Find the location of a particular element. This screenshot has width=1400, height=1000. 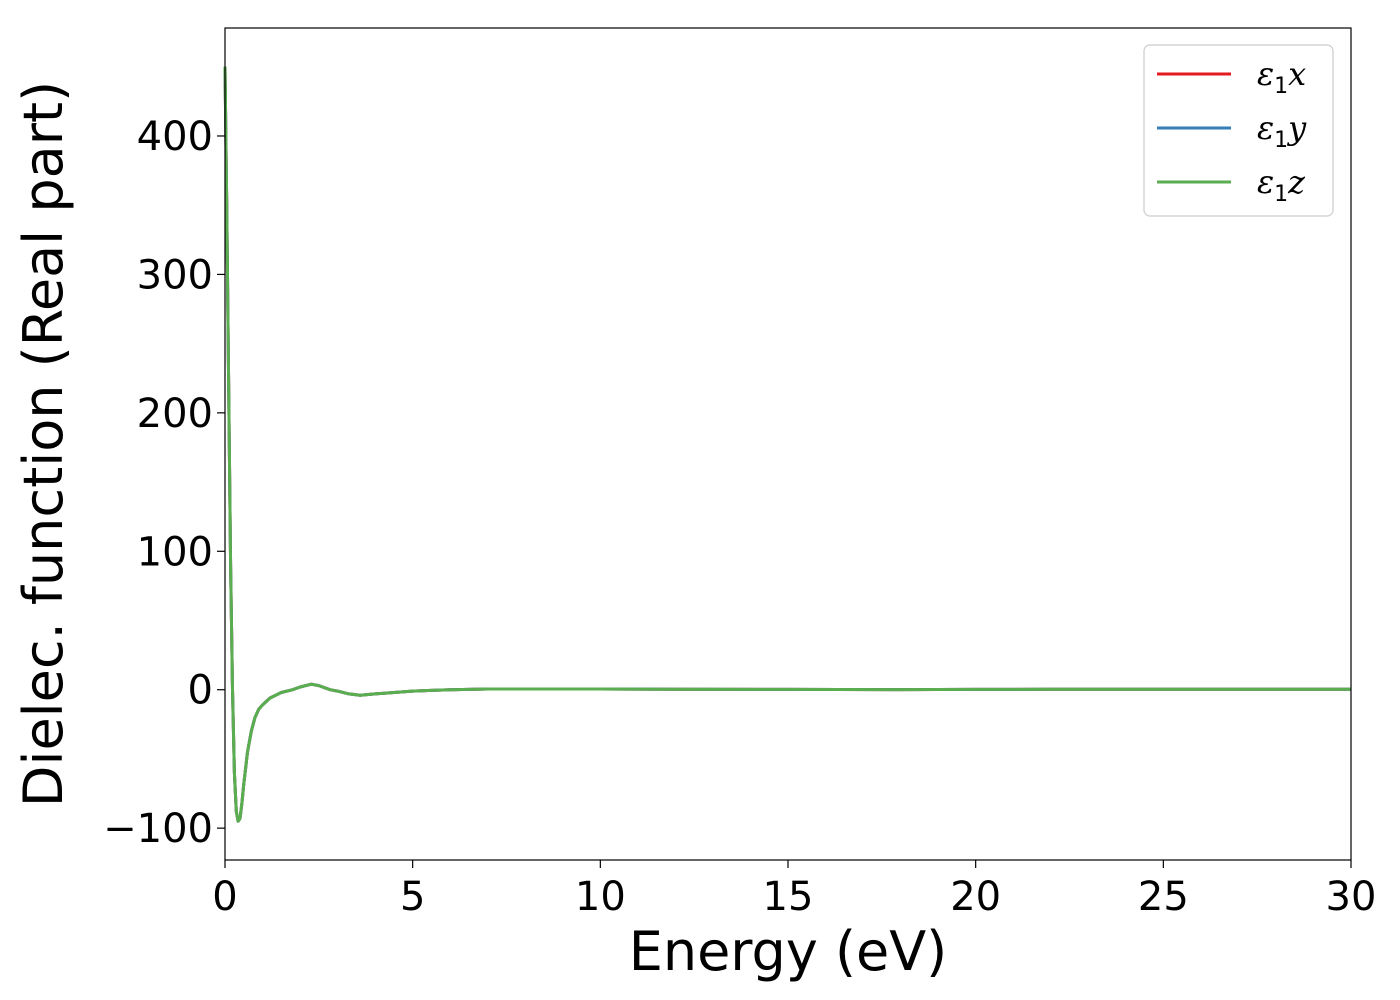

legend-axis-letter: x is located at coordinates (1297, 74).